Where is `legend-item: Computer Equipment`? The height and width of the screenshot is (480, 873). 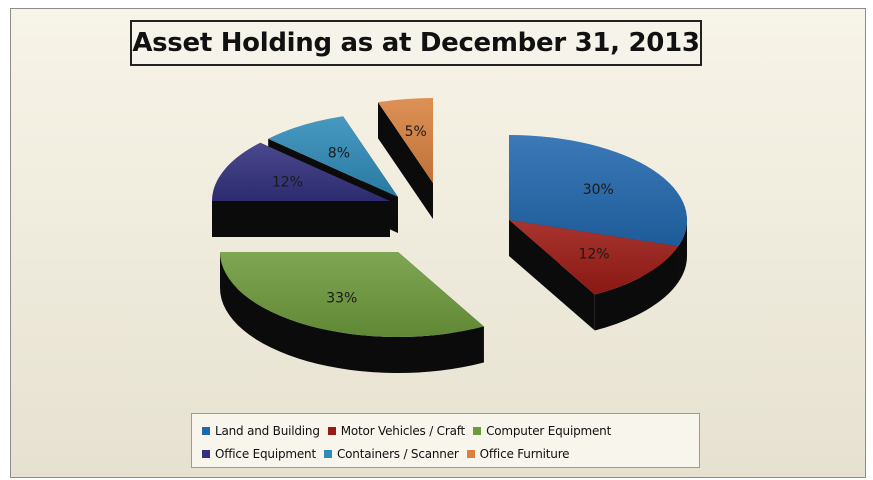
legend-item: Computer Equipment is located at coordinates (542, 431).